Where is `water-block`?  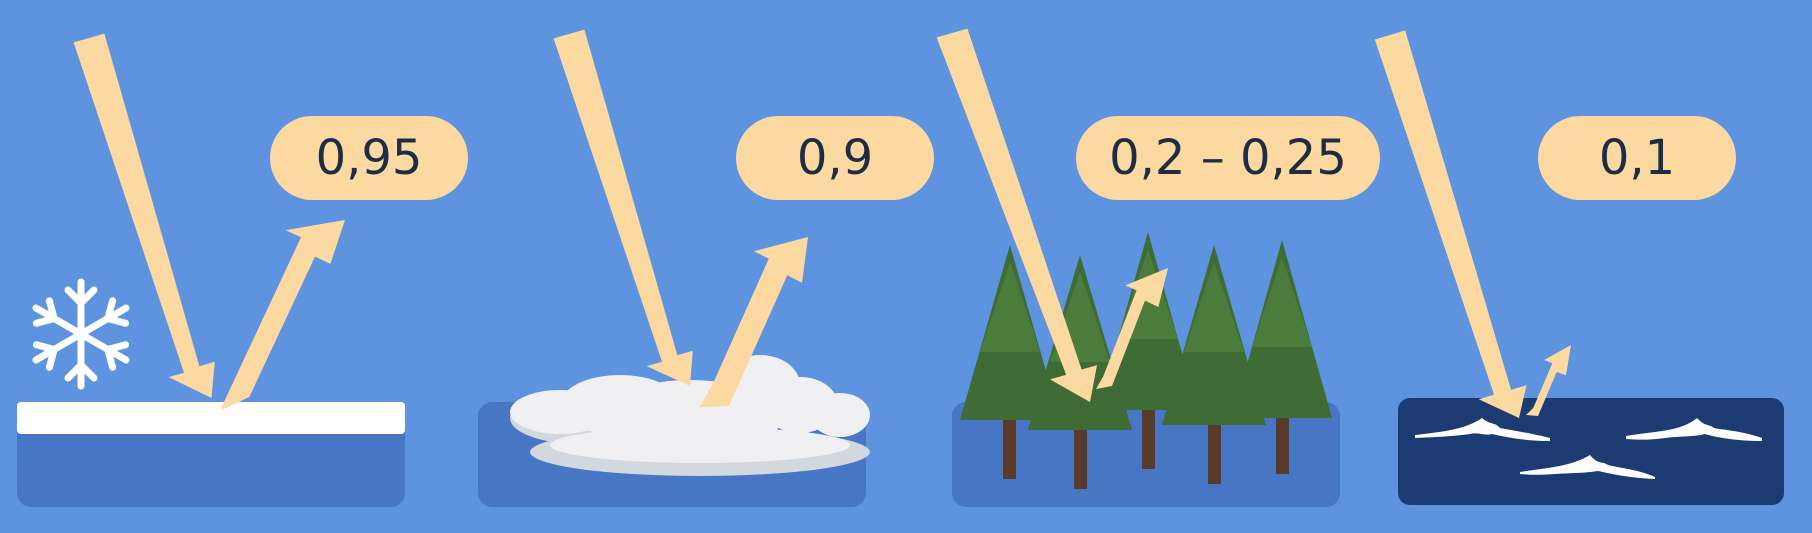
water-block is located at coordinates (1591, 451).